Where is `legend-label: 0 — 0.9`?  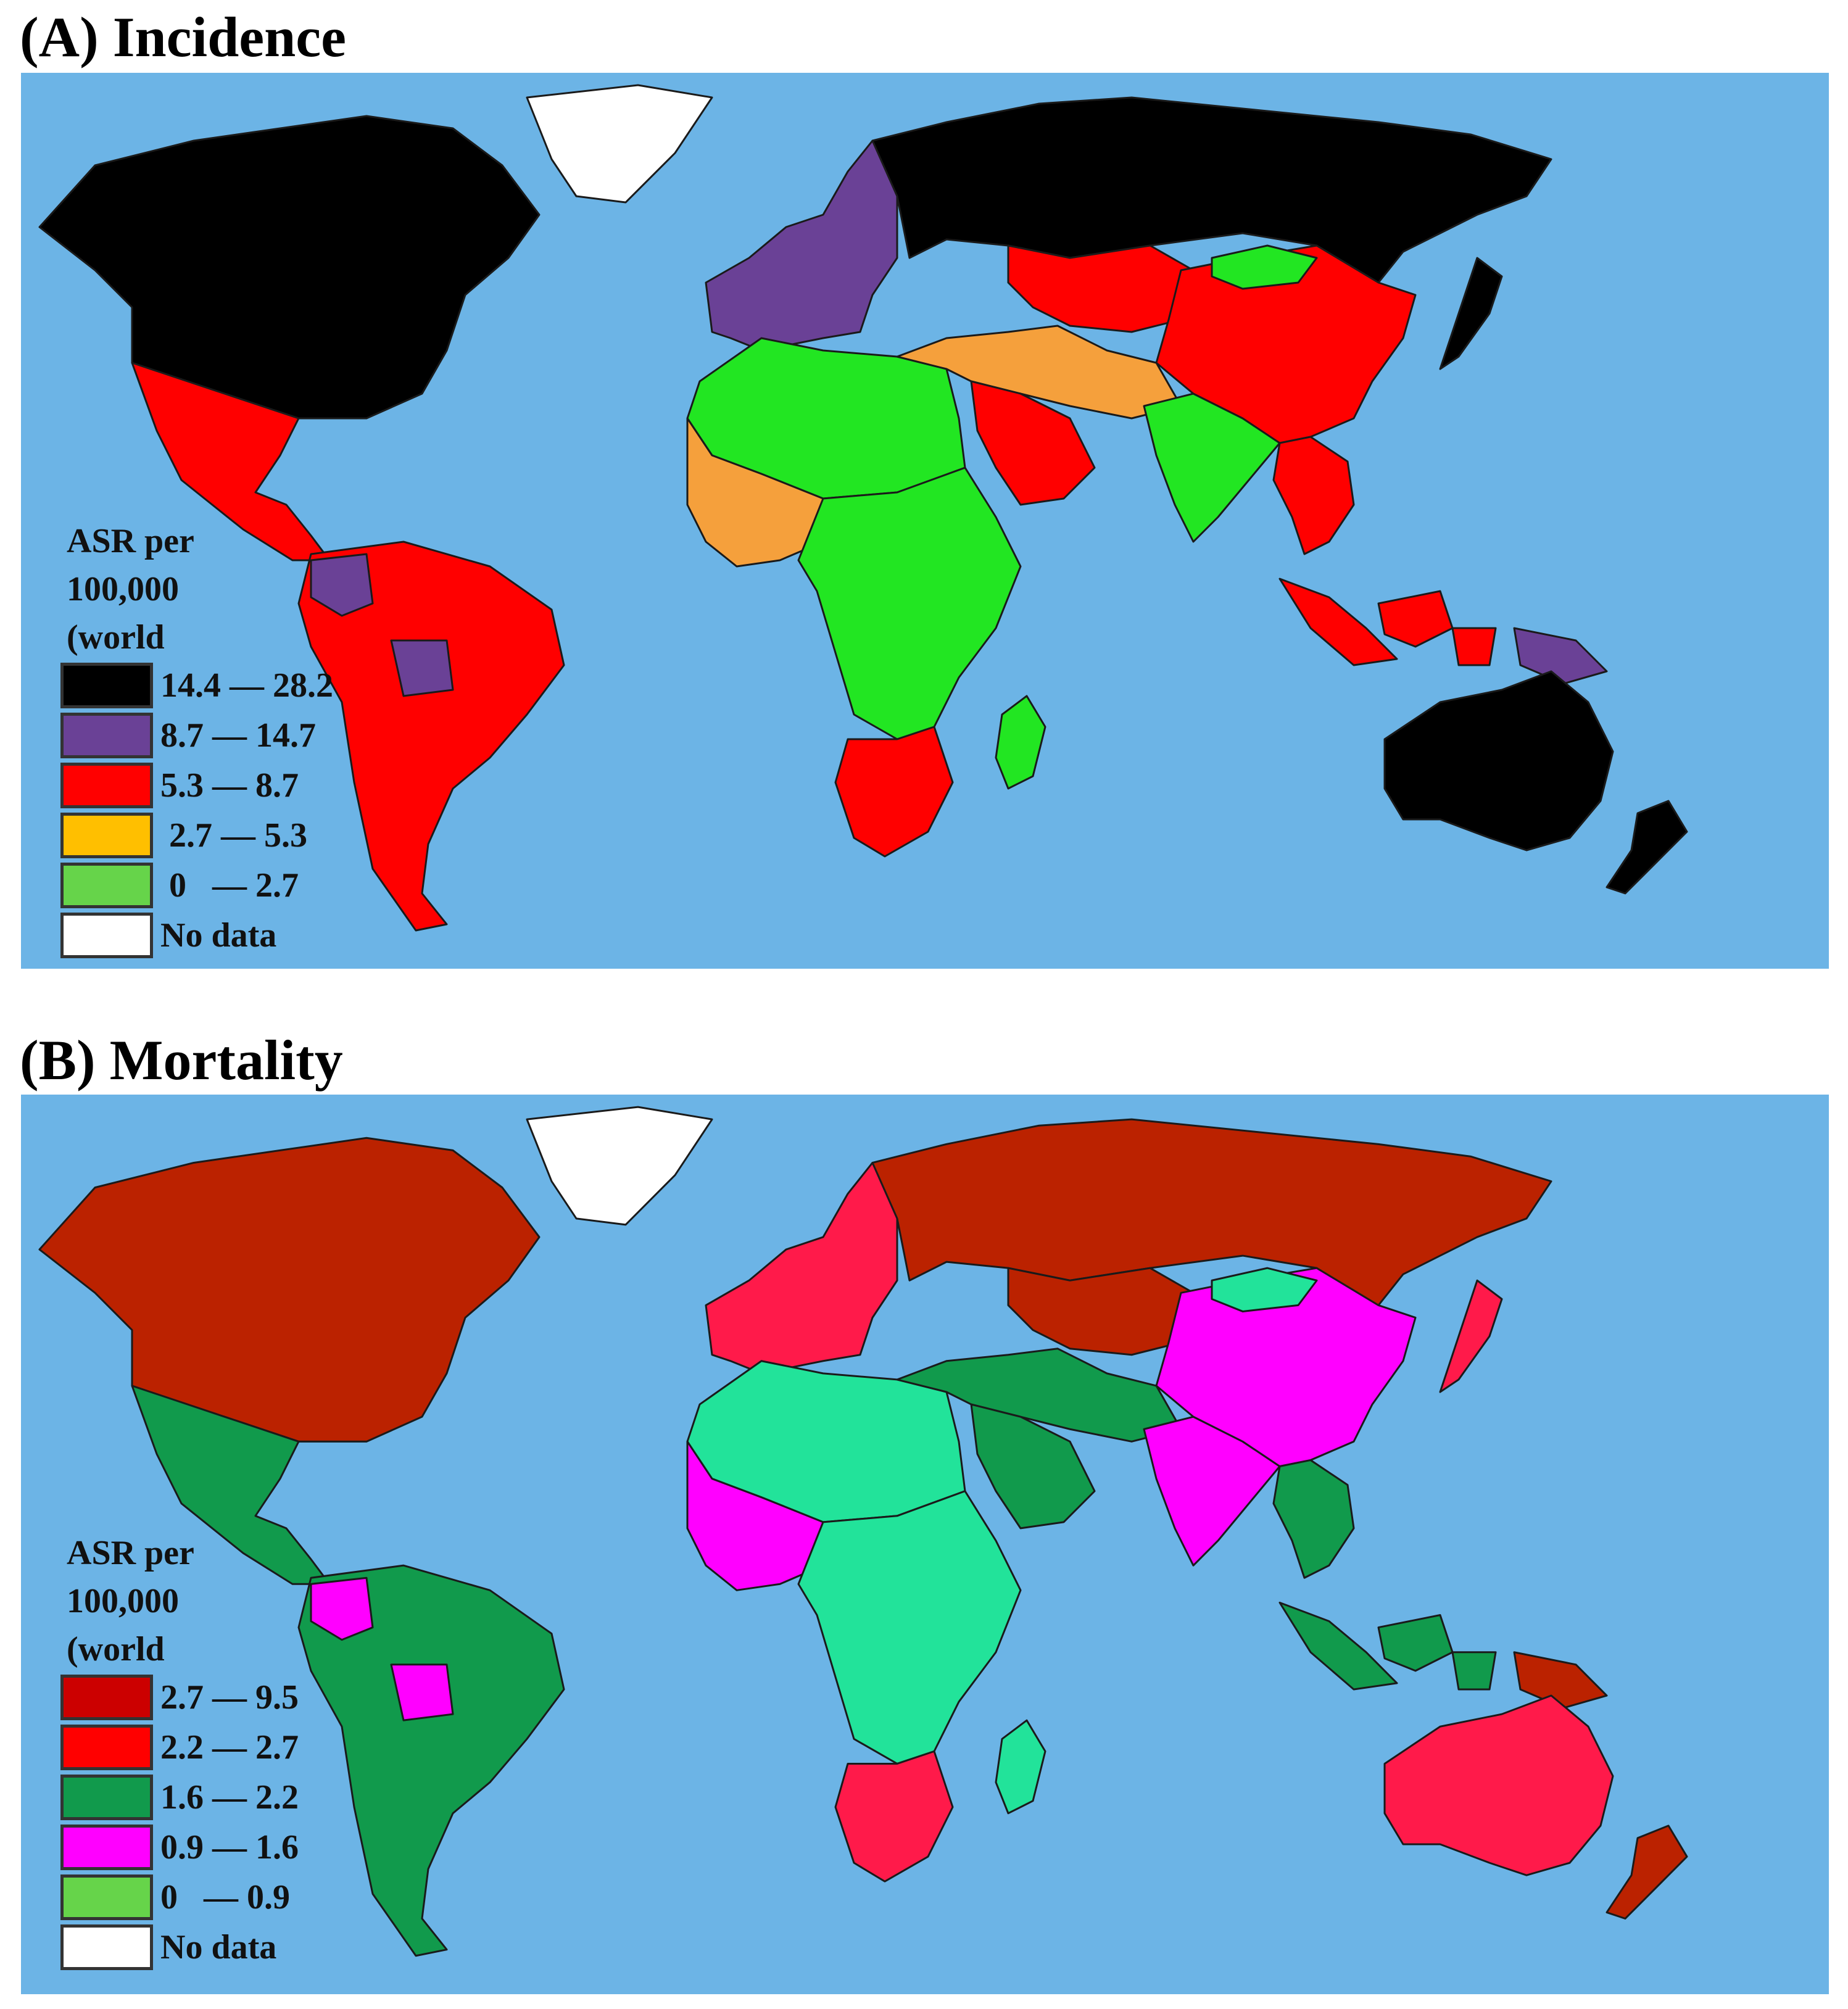 legend-label: 0 — 0.9 is located at coordinates (225, 1897).